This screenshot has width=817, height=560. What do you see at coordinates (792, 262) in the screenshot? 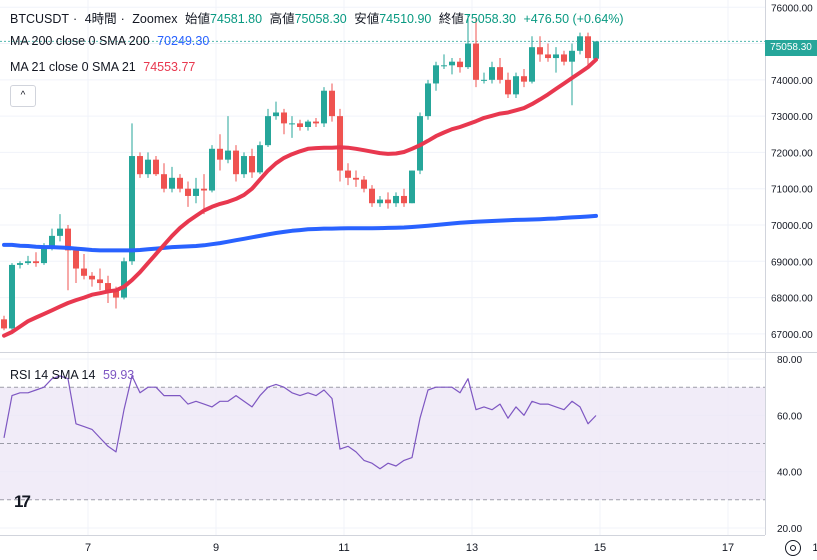
I see `price-tick-label: 69000.00` at bounding box center [792, 262].